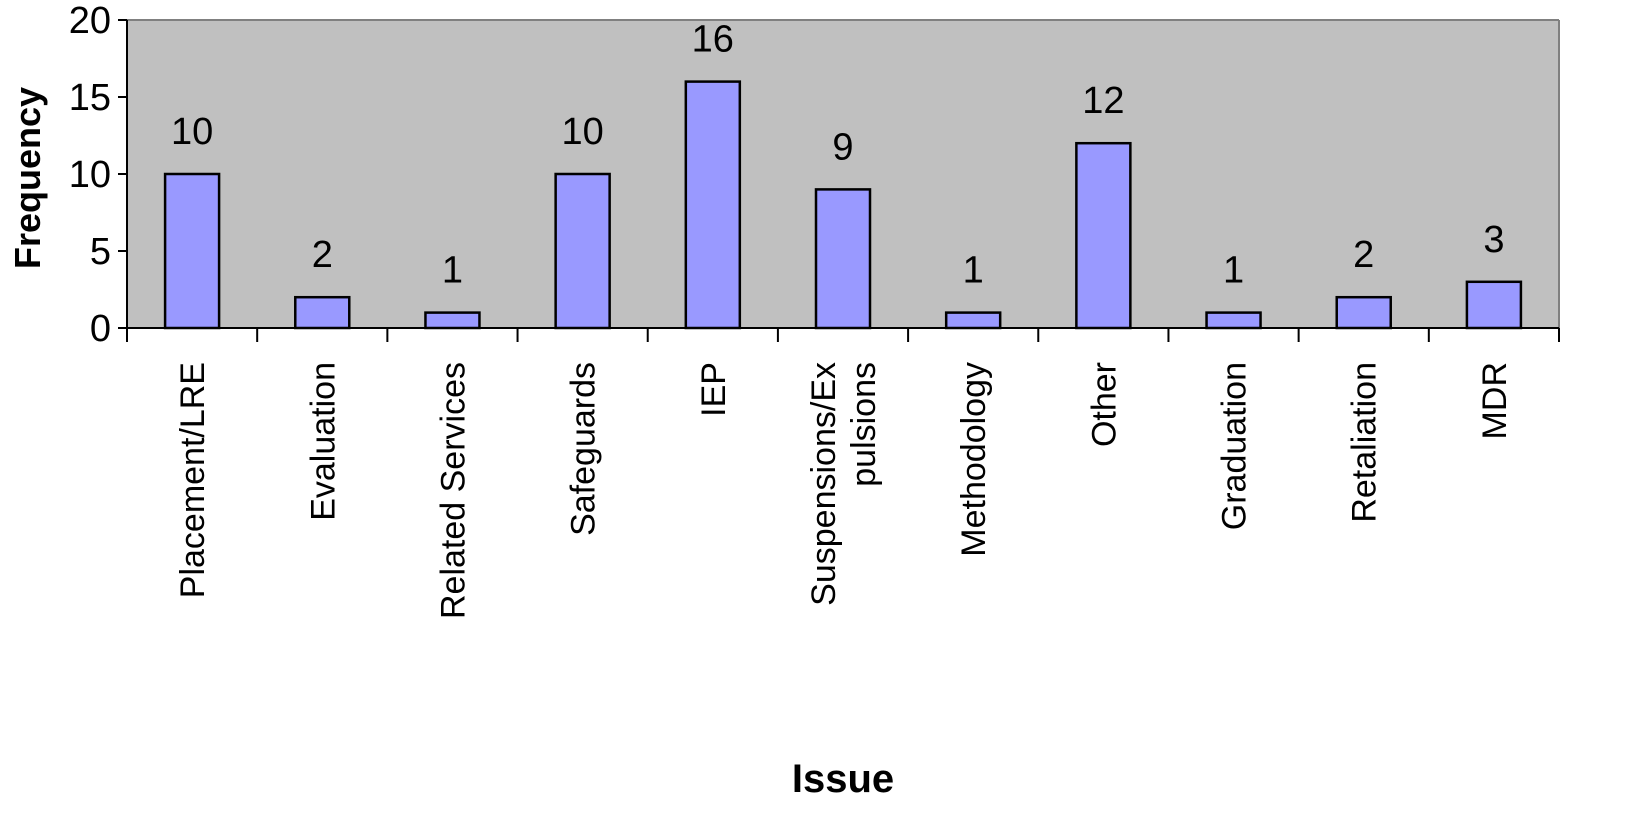 This screenshot has height=828, width=1628. I want to click on y-tick-label: 5, so click(100, 252).